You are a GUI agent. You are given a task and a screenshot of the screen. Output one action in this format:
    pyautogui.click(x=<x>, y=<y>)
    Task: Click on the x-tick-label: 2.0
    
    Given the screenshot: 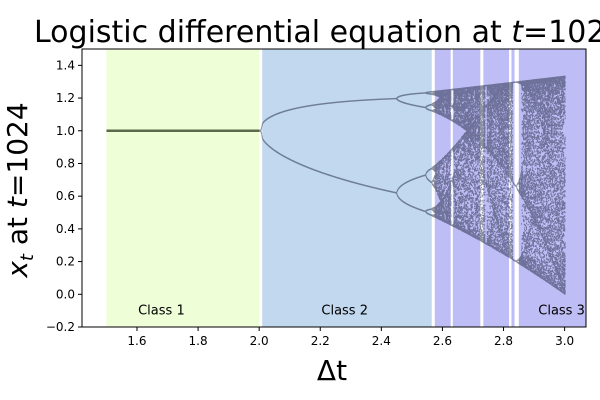 What is the action you would take?
    pyautogui.click(x=259, y=341)
    